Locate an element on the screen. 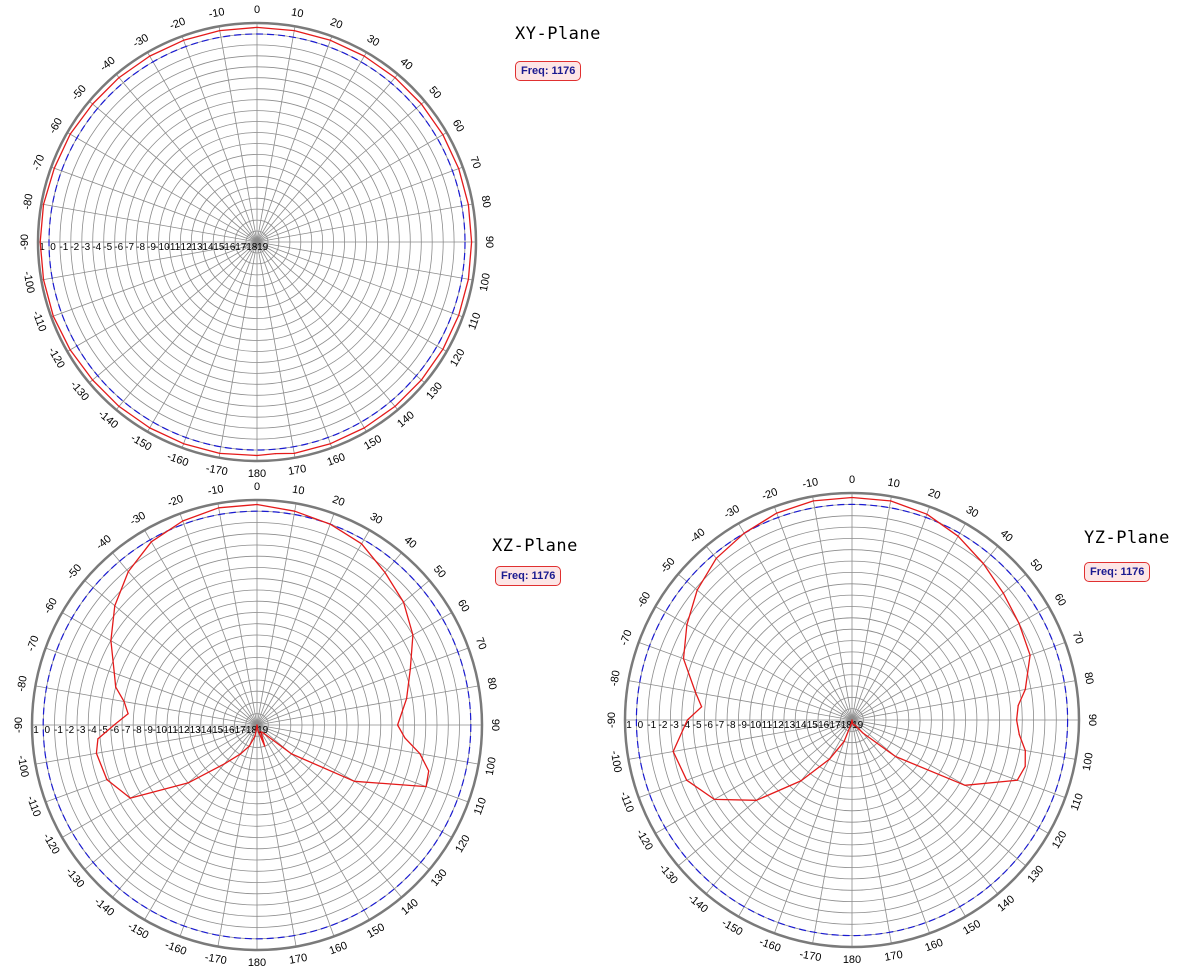 The width and height of the screenshot is (1177, 968). xy-angle-tick-label: 130 is located at coordinates (434, 391).